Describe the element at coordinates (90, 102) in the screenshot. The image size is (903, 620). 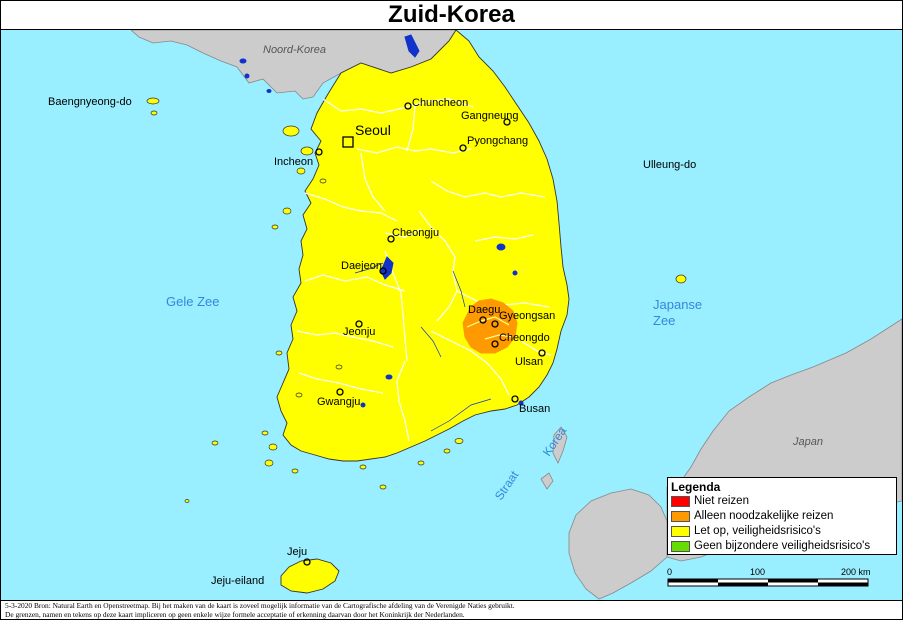
I see `label-baengnyeong: Baengnyeong-do` at that location.